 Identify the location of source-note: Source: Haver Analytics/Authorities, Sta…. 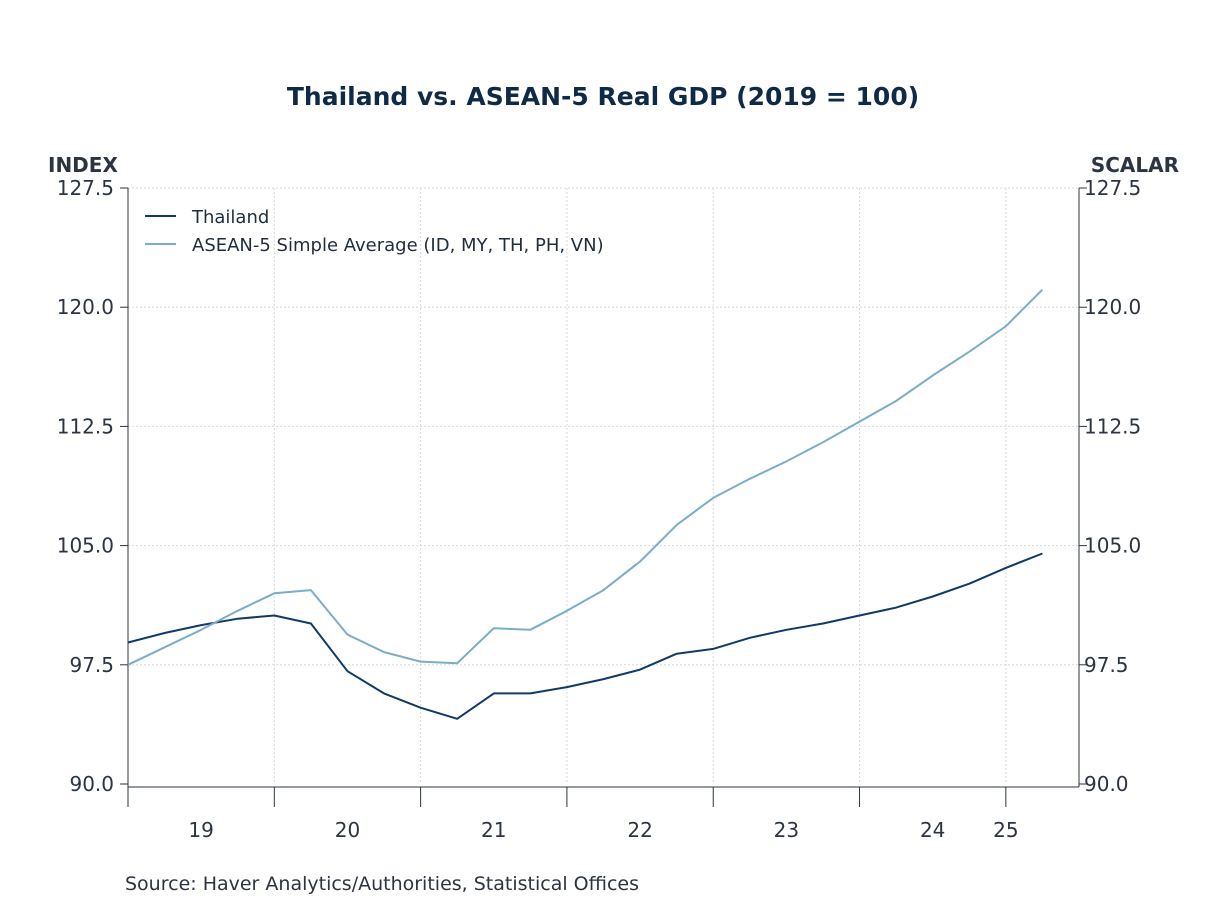
(382, 884).